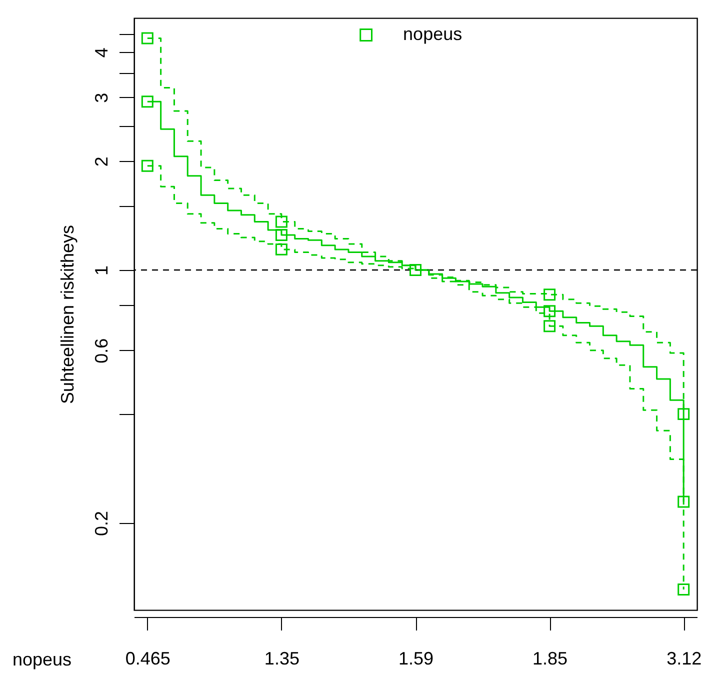 The width and height of the screenshot is (706, 674). Describe the element at coordinates (102, 271) in the screenshot. I see `y-tick-label: 1` at that location.